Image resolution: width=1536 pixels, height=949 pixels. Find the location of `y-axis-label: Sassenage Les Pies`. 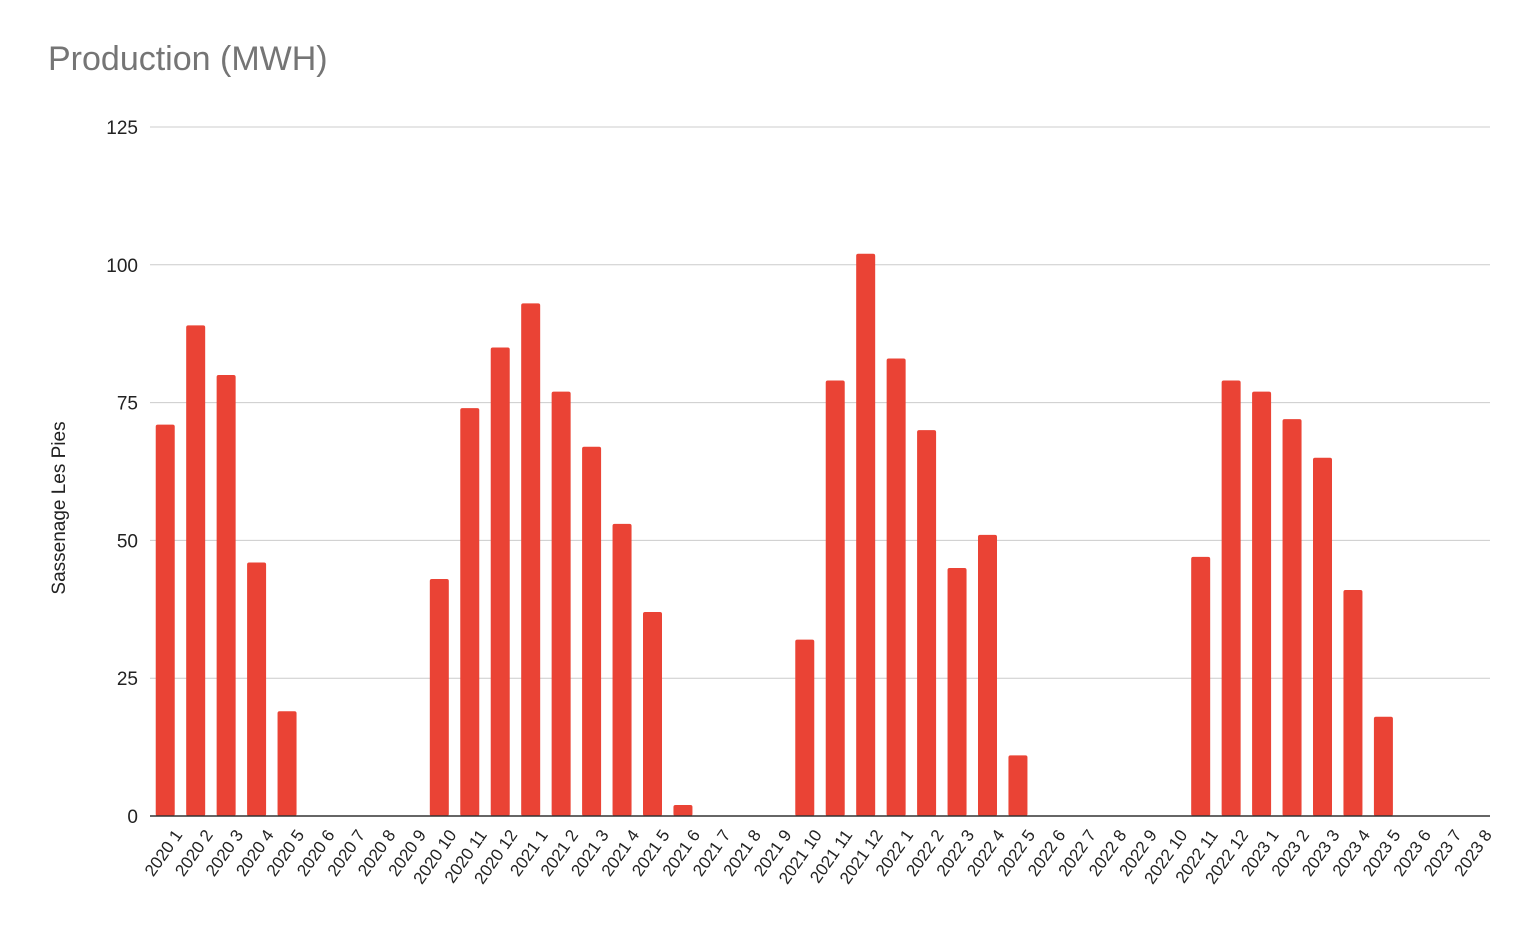

y-axis-label: Sassenage Les Pies is located at coordinates (59, 507).